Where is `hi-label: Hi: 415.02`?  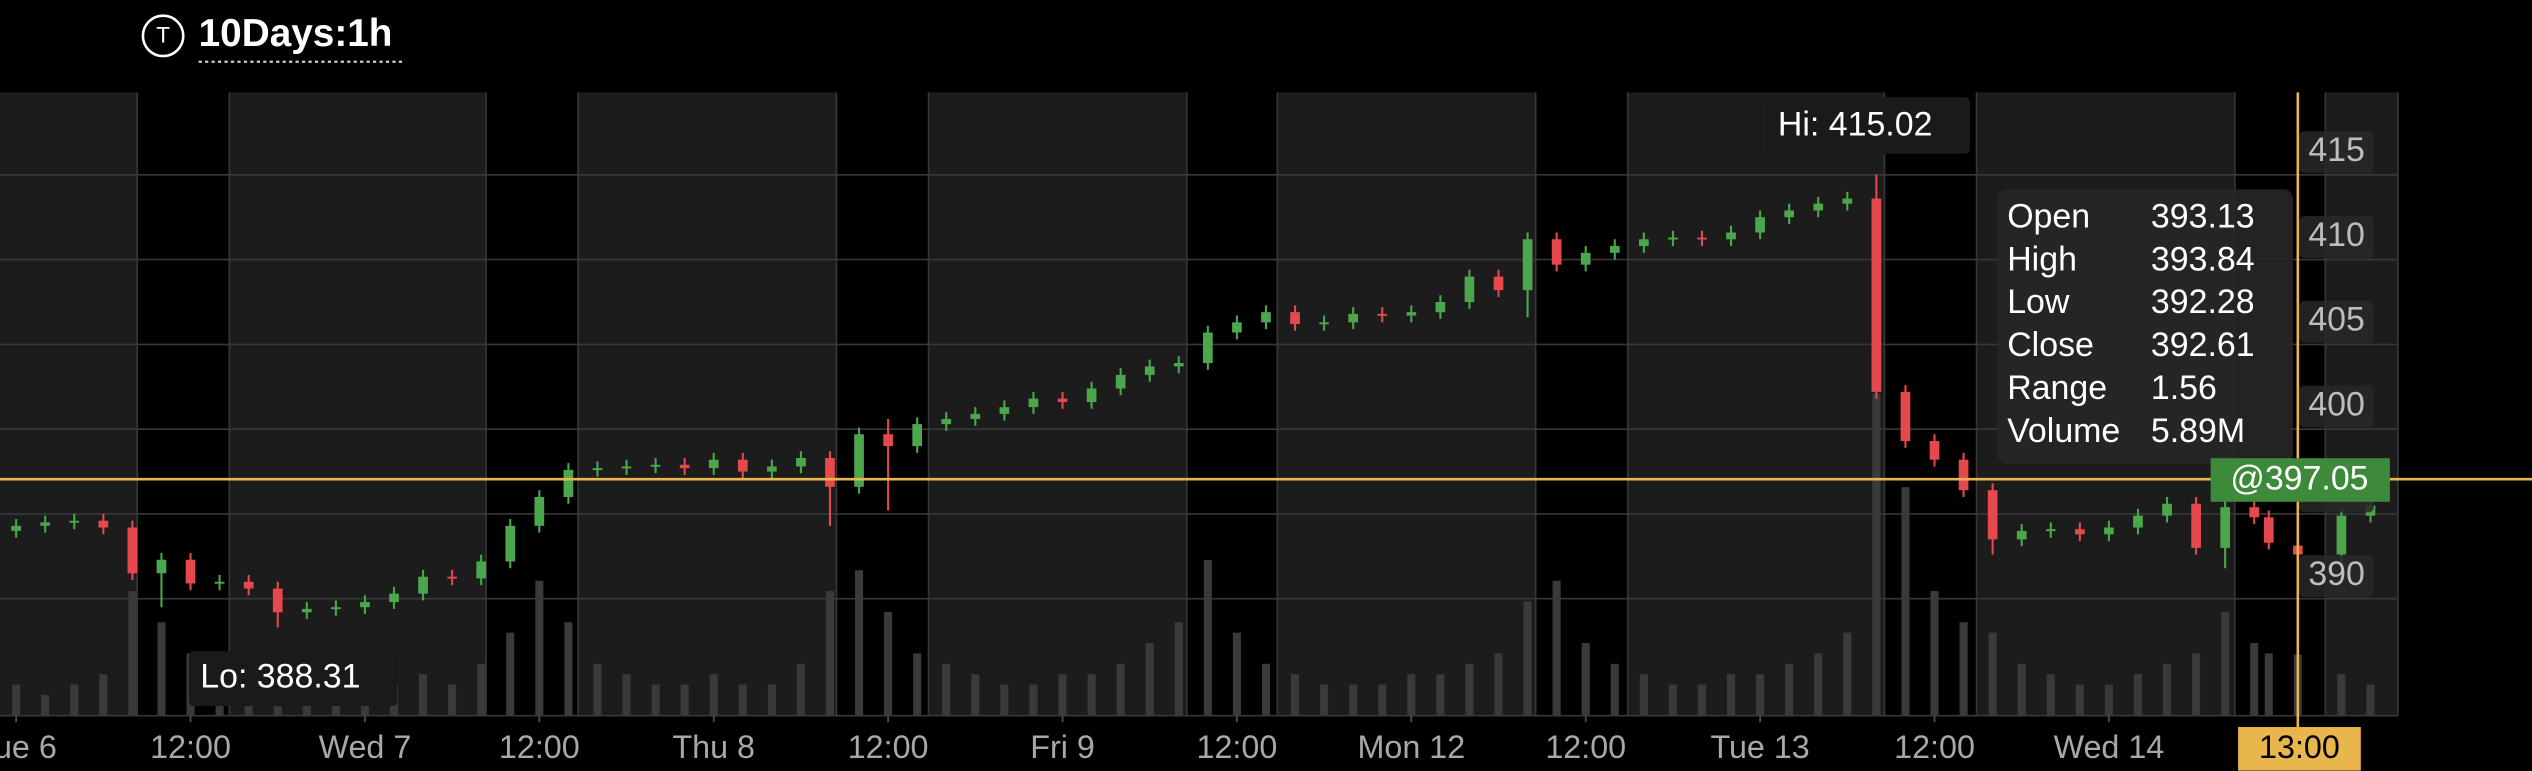
hi-label: Hi: 415.02 is located at coordinates (1855, 124).